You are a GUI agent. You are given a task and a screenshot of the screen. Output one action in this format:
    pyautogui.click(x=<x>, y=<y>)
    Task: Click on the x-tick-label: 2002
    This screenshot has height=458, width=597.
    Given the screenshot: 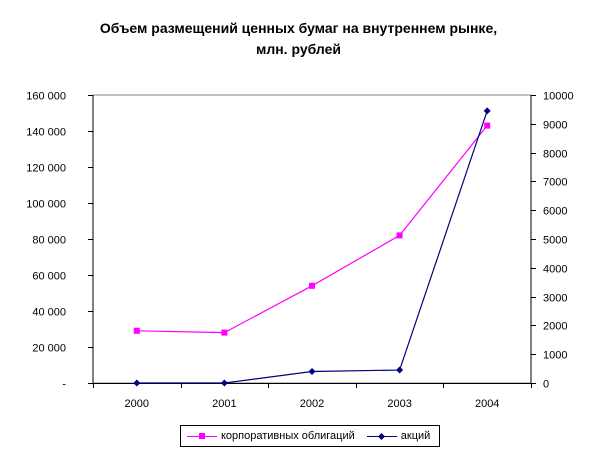 What is the action you would take?
    pyautogui.click(x=312, y=404)
    